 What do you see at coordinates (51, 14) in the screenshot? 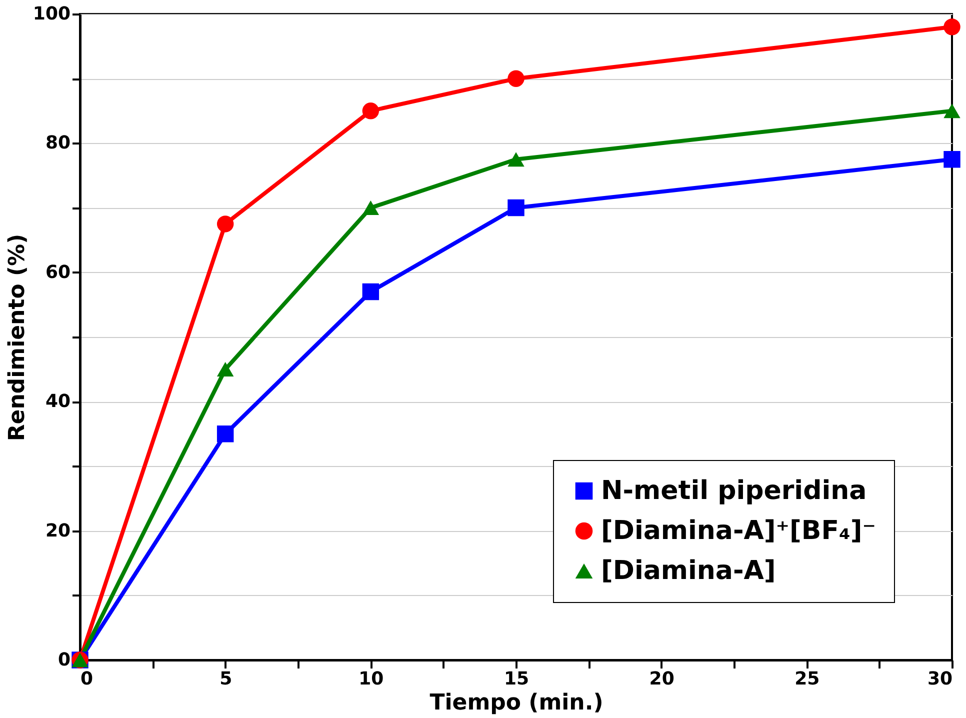
I see `y-tick-label: 100` at bounding box center [51, 14].